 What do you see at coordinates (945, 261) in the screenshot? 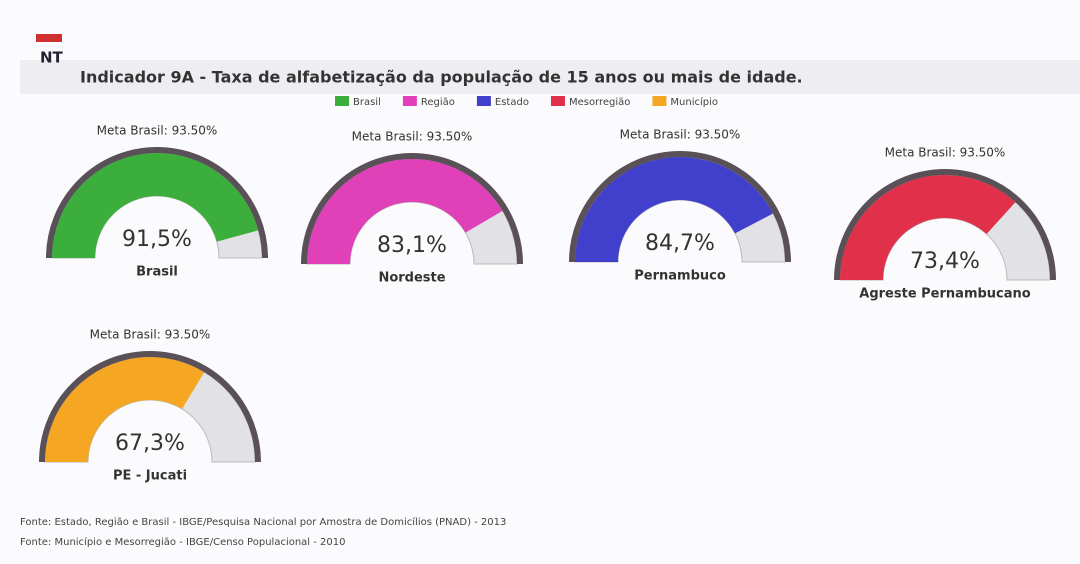
I see `value-label: 73,4%` at bounding box center [945, 261].